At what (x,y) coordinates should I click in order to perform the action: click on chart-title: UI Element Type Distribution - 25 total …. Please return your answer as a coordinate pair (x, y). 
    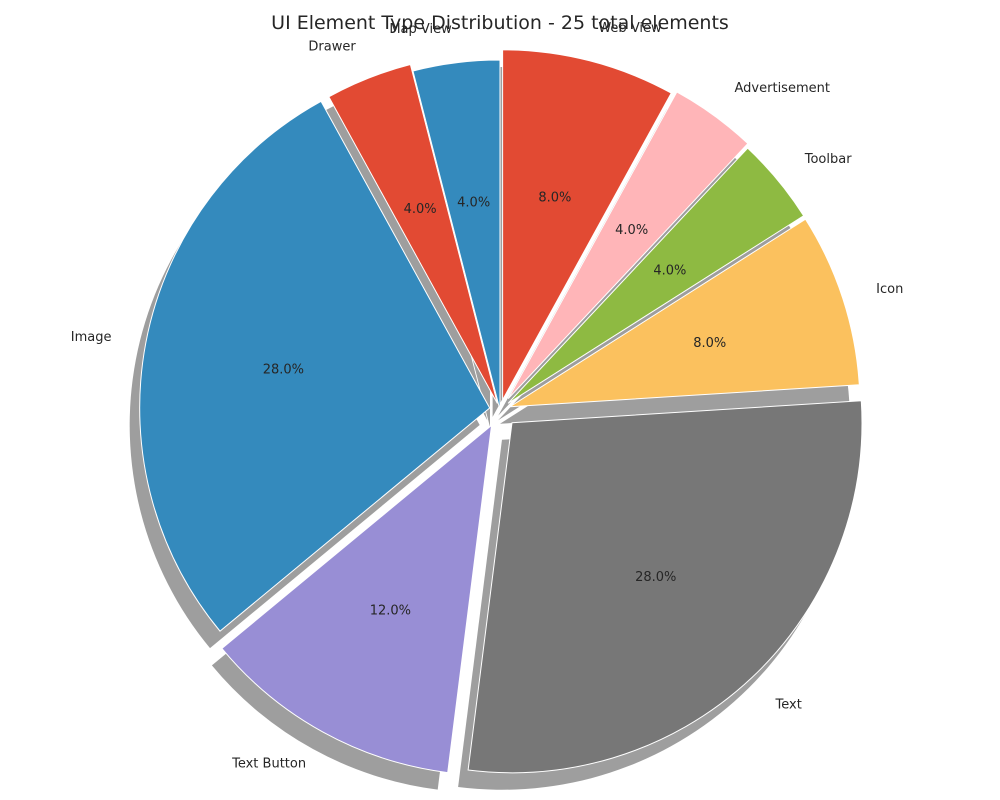
    Looking at the image, I should click on (500, 23).